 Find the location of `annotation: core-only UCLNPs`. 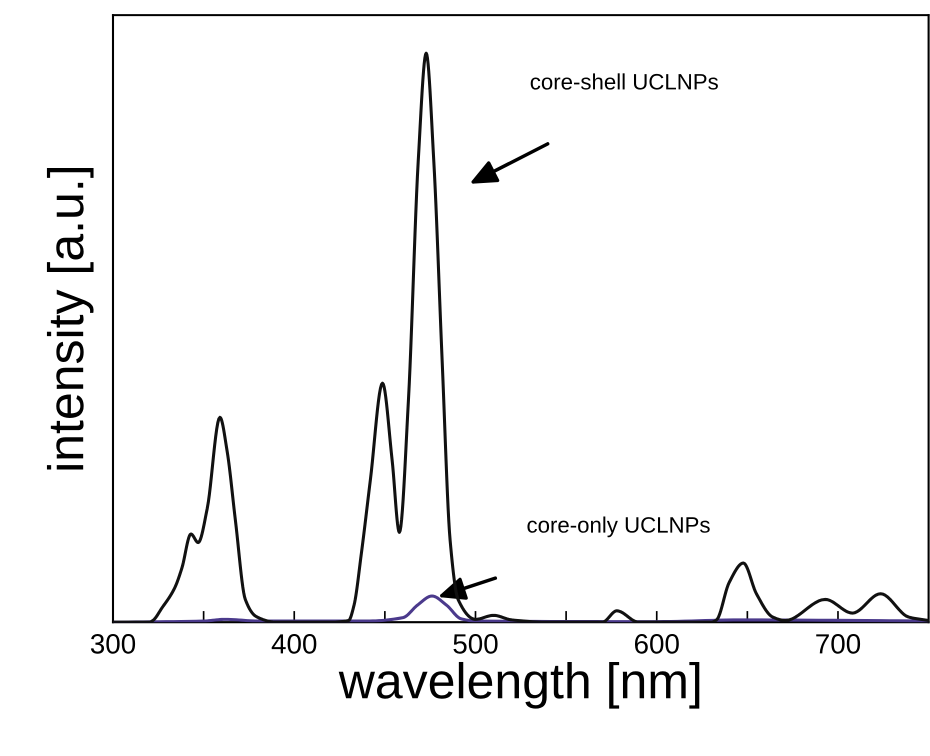

annotation: core-only UCLNPs is located at coordinates (618, 527).